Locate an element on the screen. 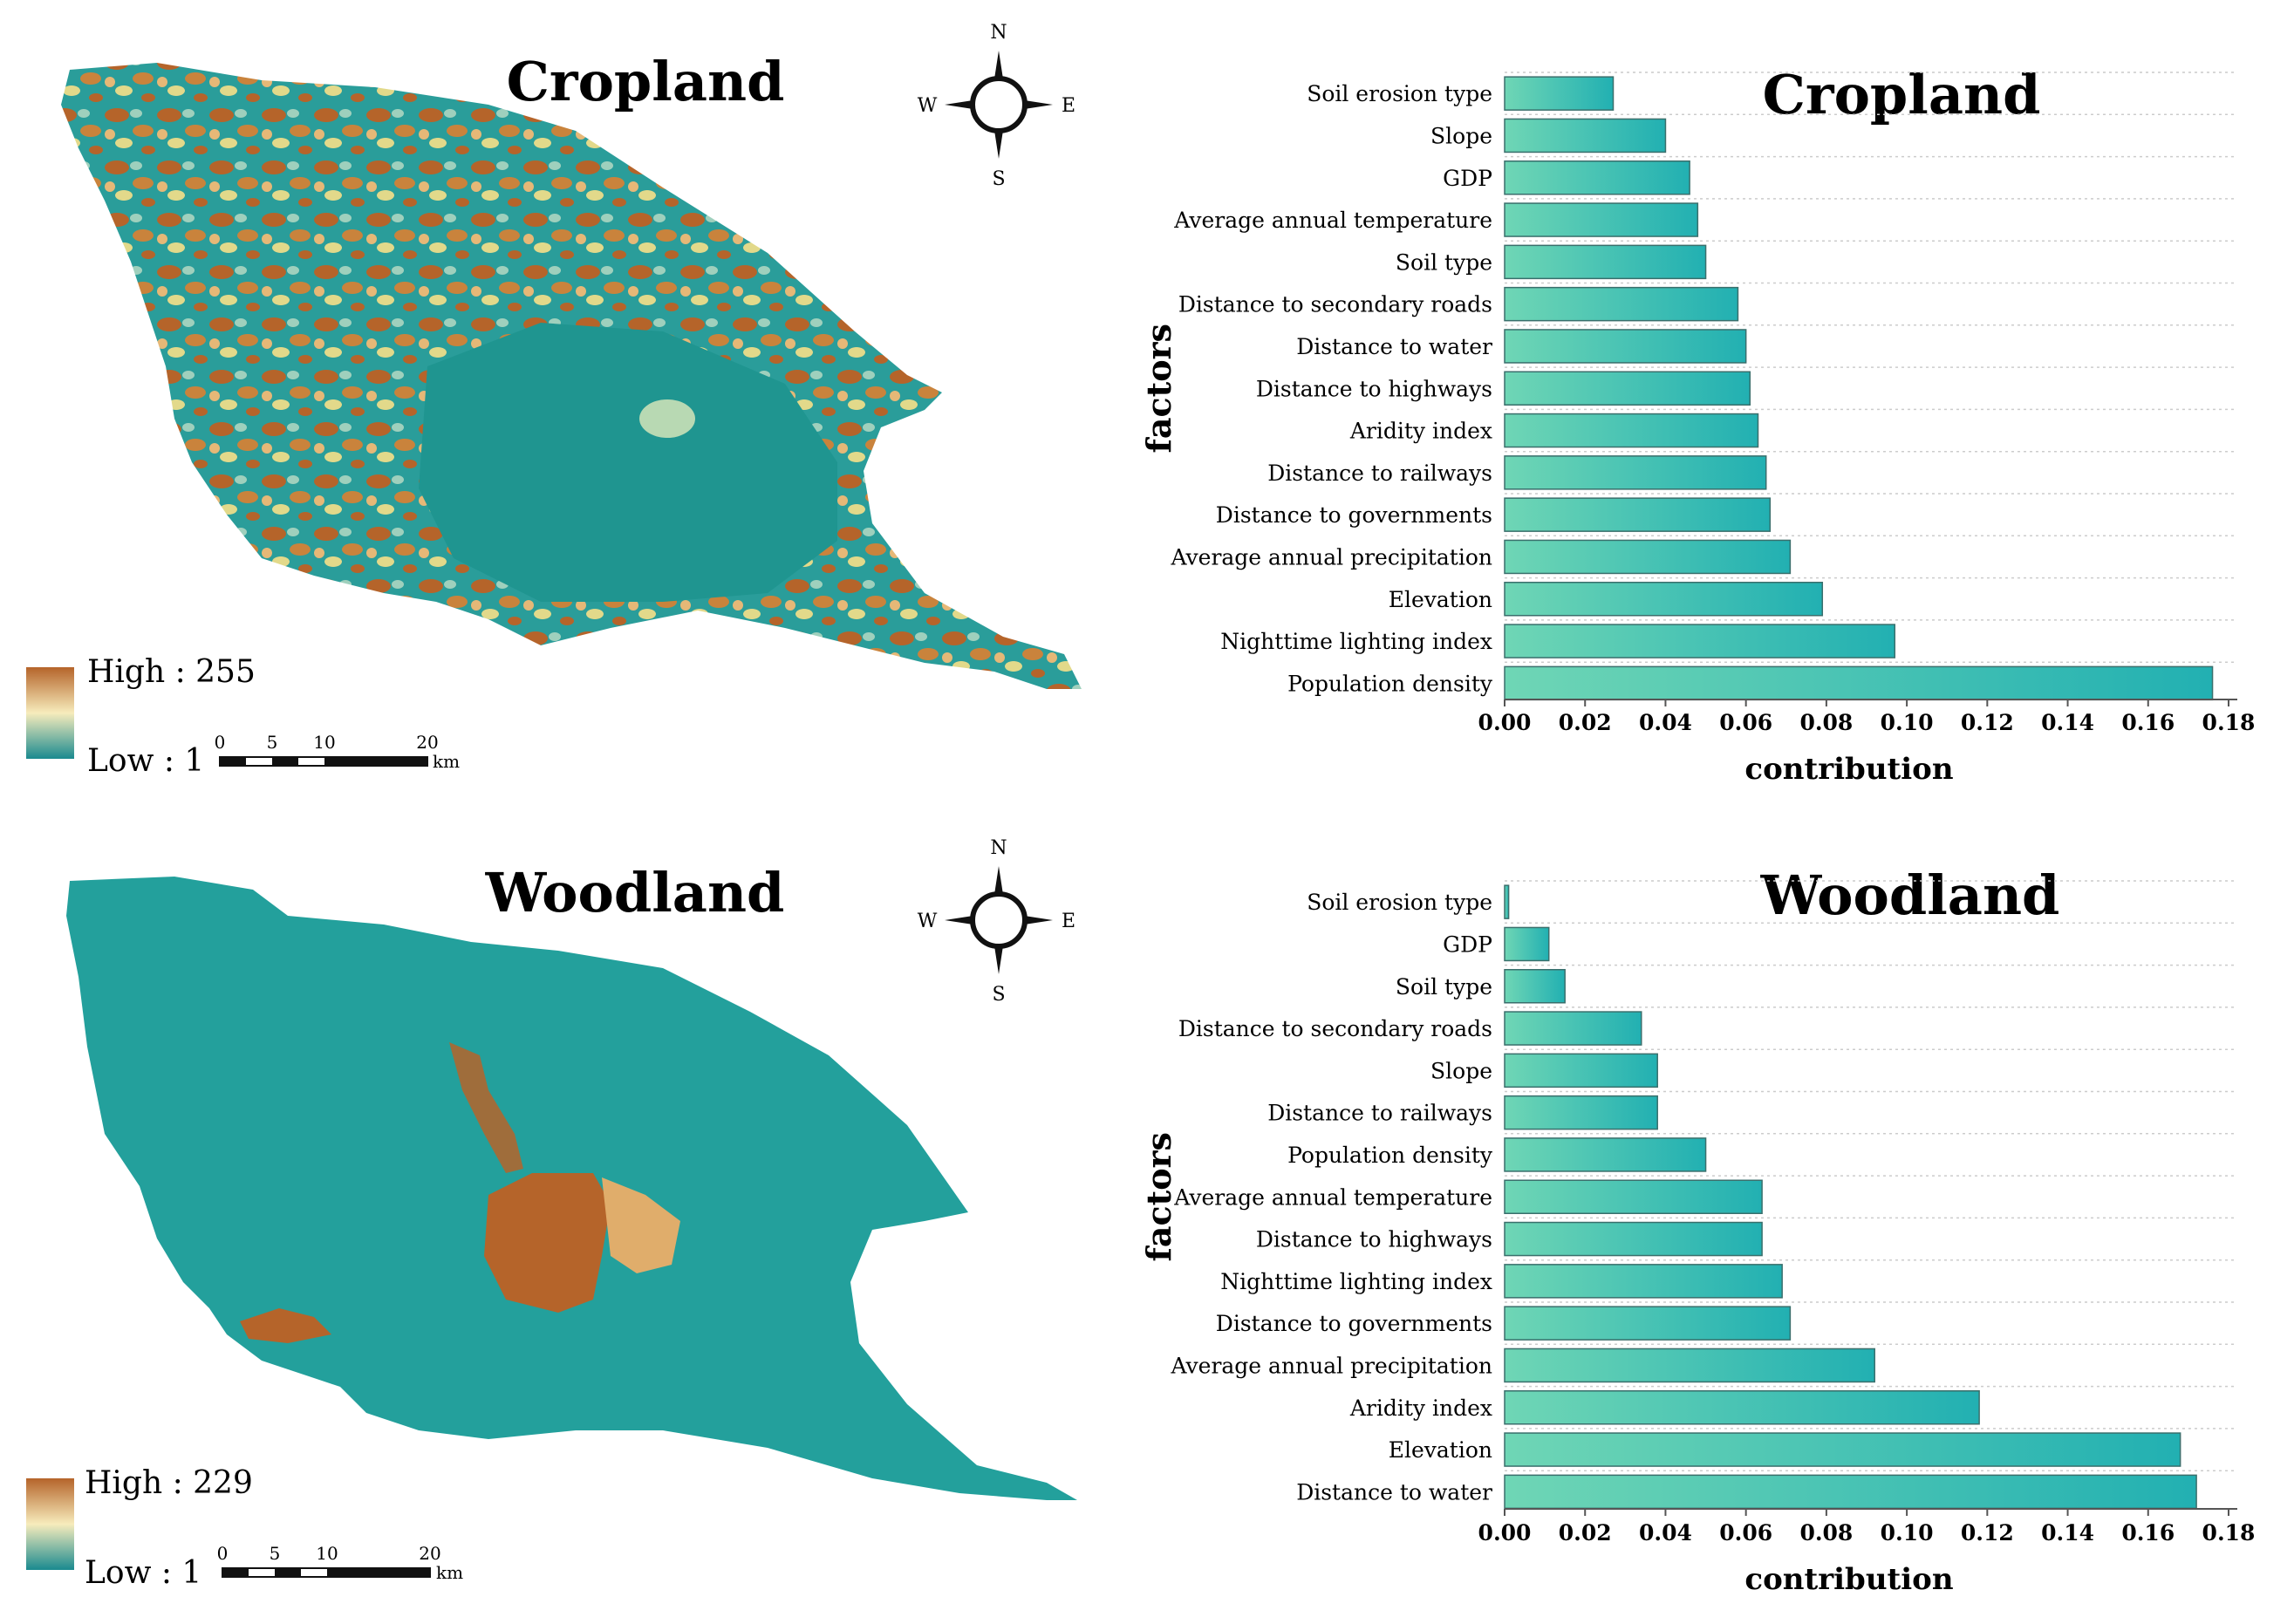 The width and height of the screenshot is (2294, 1624). svg-text: N is located at coordinates (998, 848).